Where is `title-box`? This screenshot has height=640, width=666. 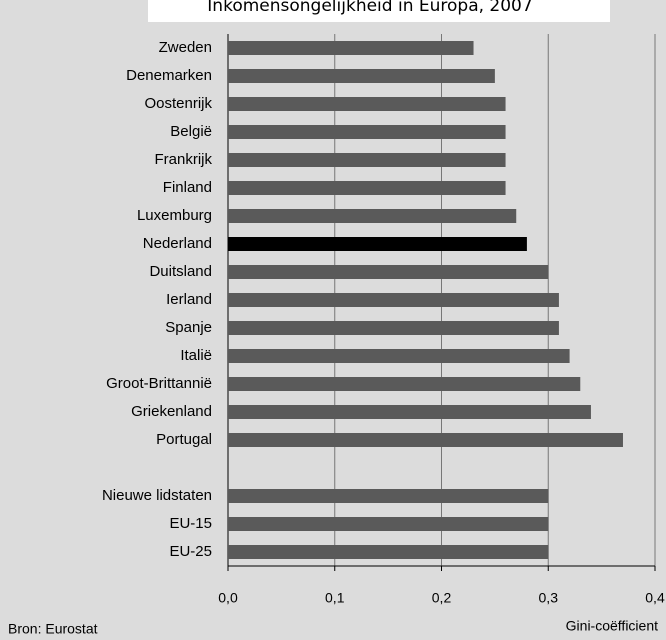
title-box is located at coordinates (379, 11).